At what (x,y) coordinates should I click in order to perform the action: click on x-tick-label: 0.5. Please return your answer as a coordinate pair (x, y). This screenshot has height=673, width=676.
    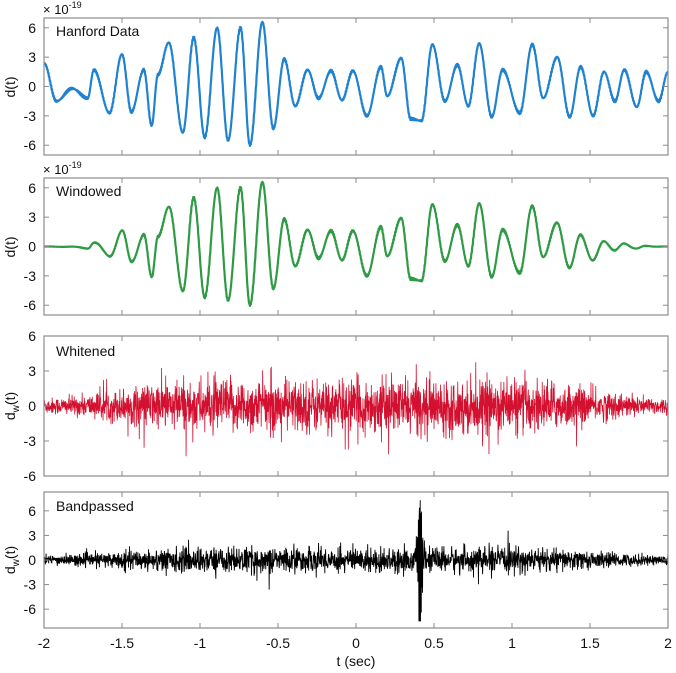
    Looking at the image, I should click on (434, 643).